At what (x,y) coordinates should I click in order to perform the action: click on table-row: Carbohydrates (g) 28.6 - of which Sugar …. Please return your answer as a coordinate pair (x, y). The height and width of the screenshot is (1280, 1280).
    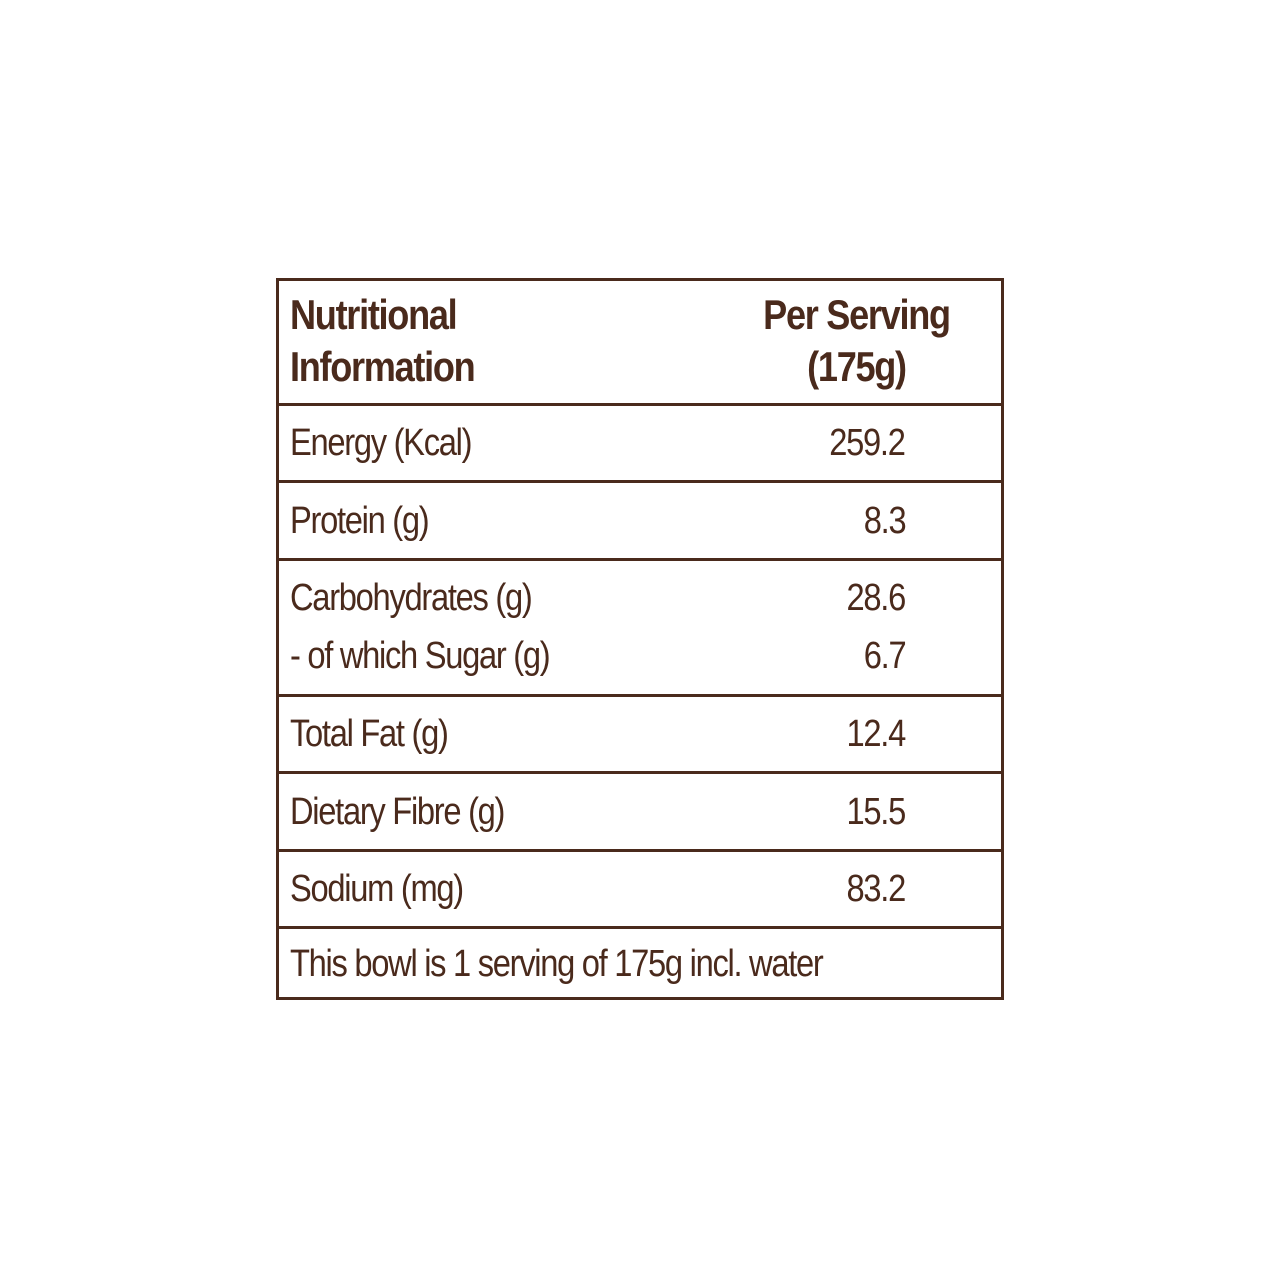
    Looking at the image, I should click on (640, 629).